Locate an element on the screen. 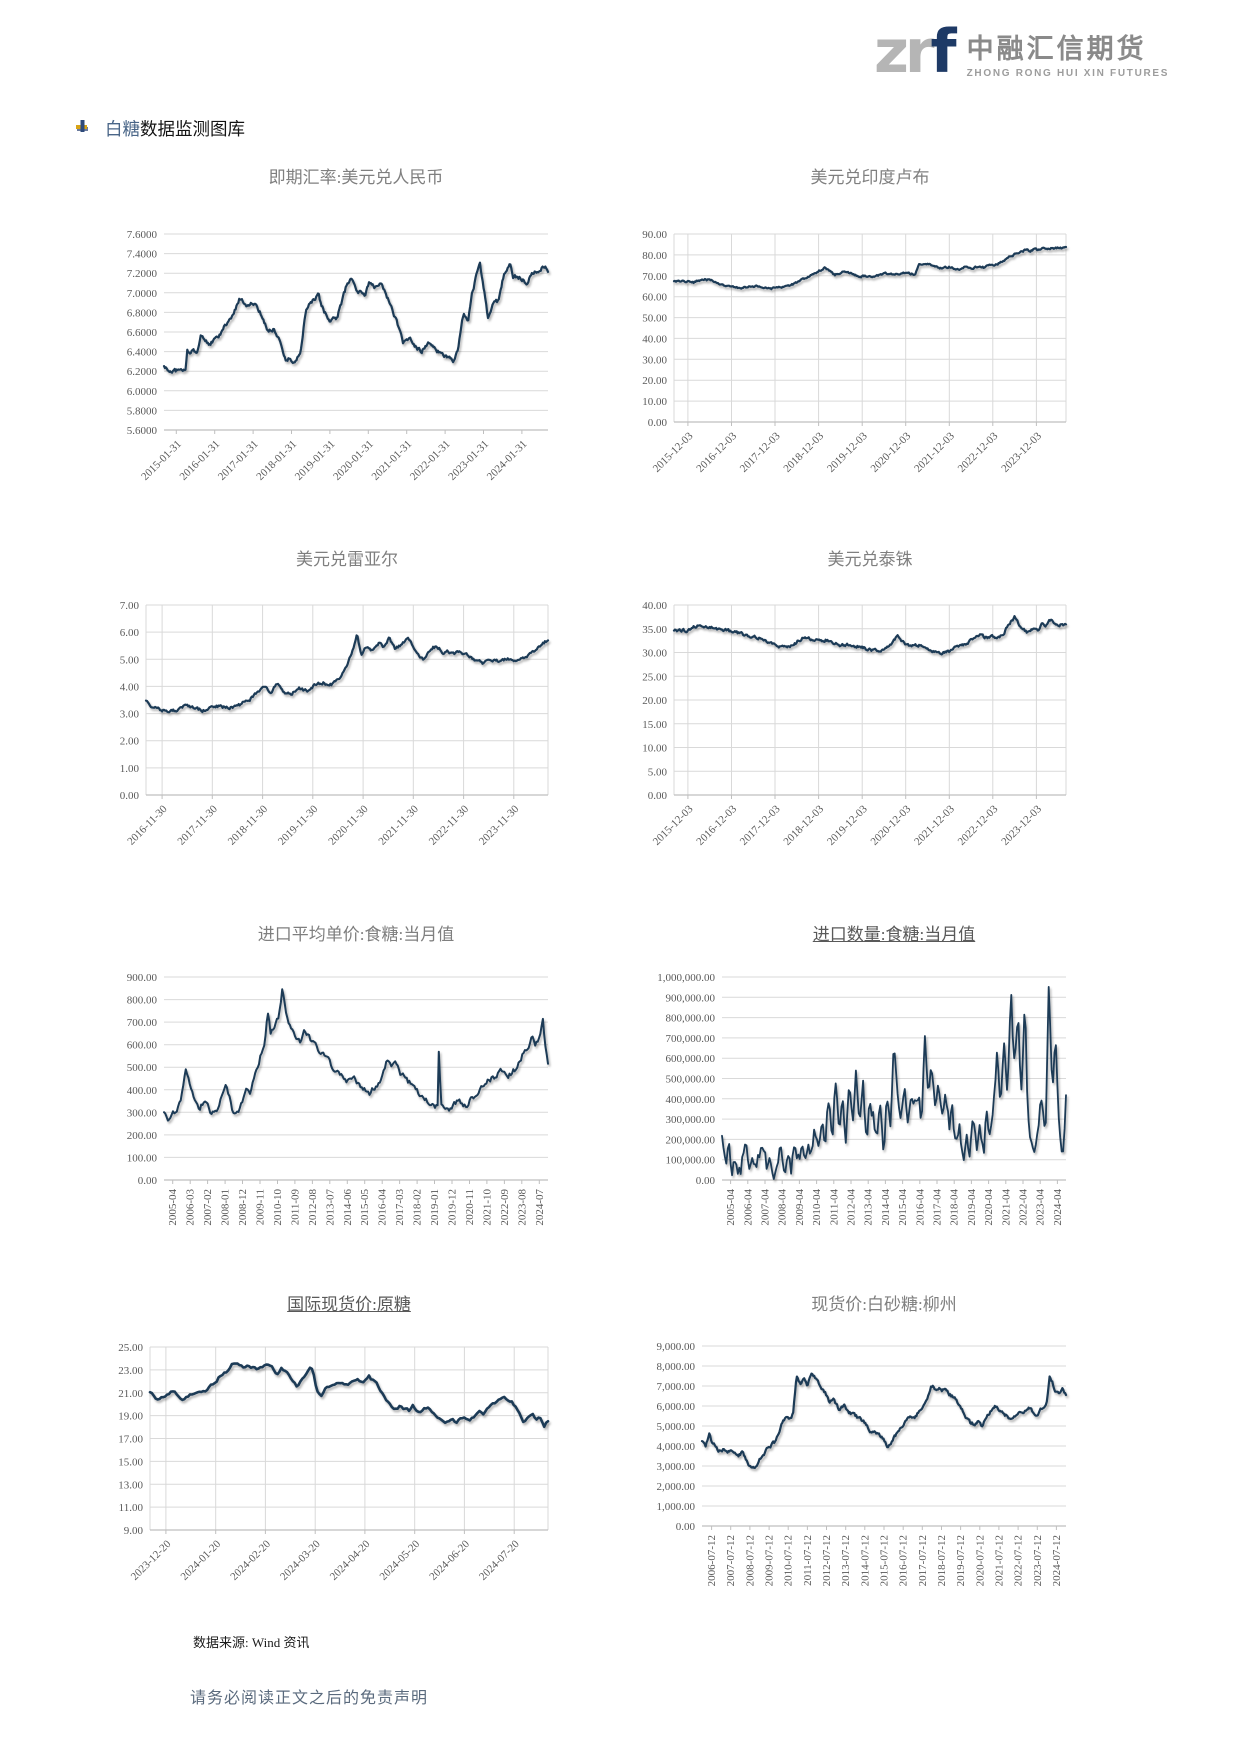  svg-text: 2018-07-12 is located at coordinates (942, 1560).